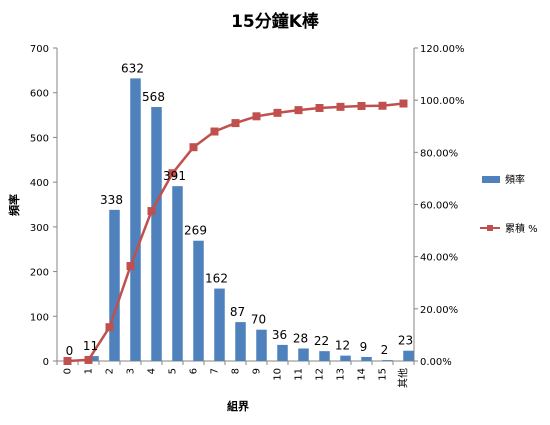 The width and height of the screenshot is (550, 425). What do you see at coordinates (216, 279) in the screenshot?
I see `bar-data-label: 162` at bounding box center [216, 279].